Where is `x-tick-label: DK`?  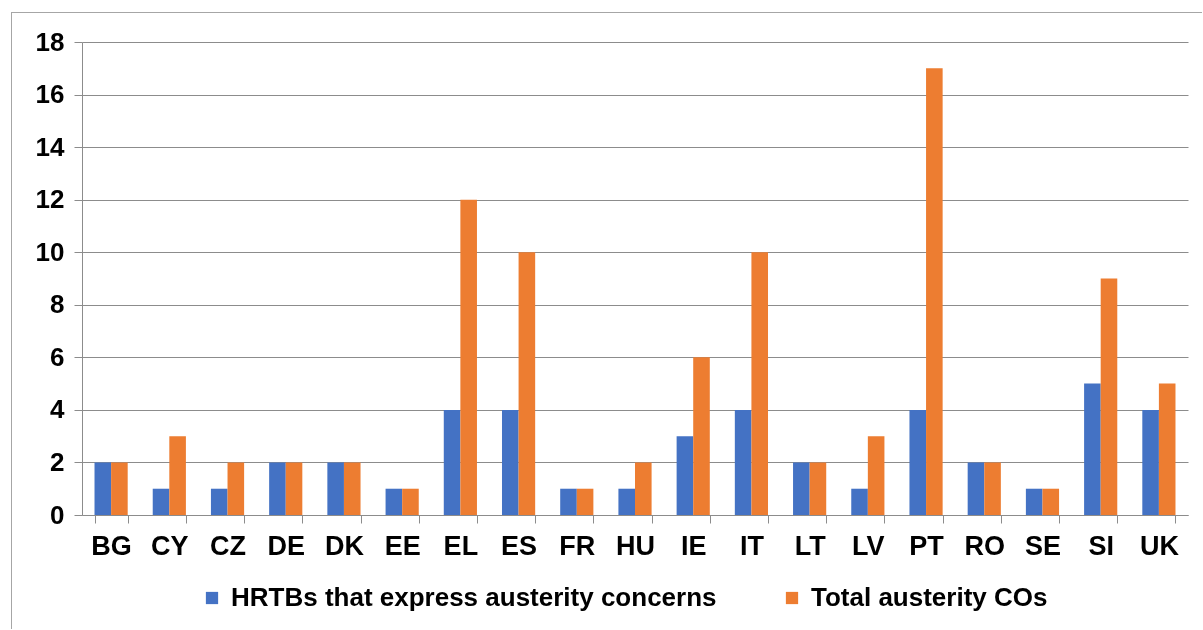
x-tick-label: DK is located at coordinates (344, 545).